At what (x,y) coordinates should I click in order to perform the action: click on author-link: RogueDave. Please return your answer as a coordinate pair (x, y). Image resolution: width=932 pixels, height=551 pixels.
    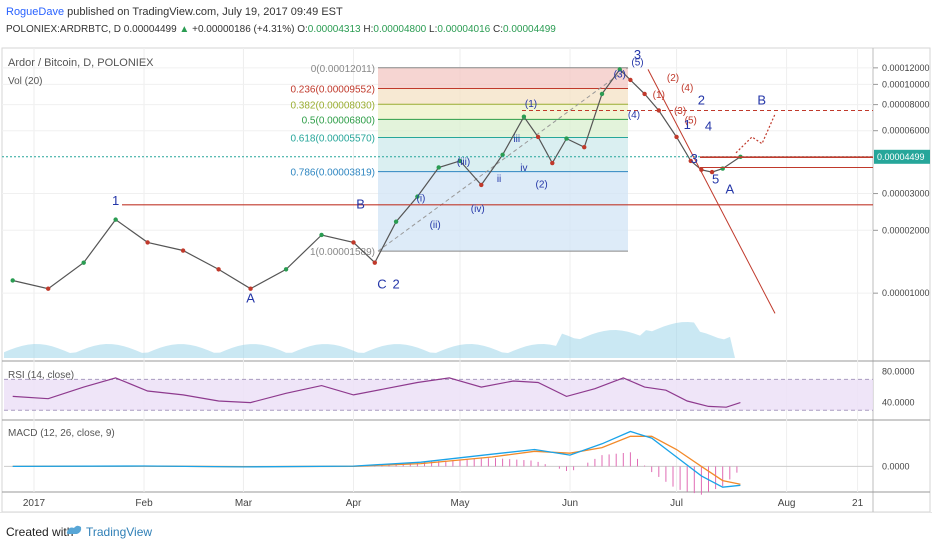
    Looking at the image, I should click on (35, 12).